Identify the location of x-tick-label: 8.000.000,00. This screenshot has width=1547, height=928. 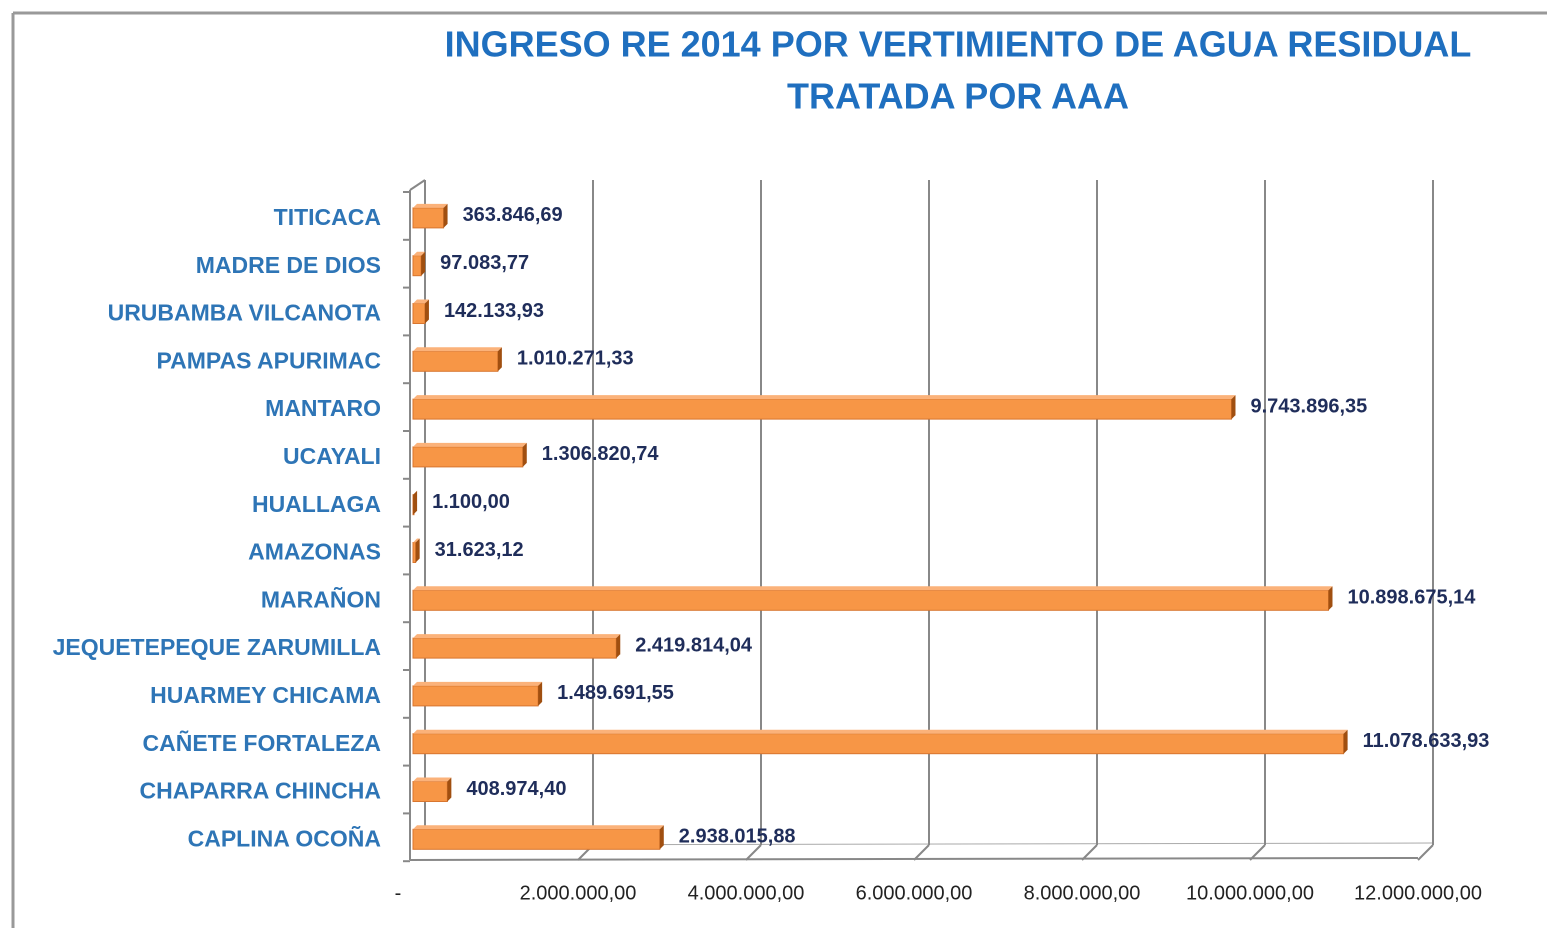
(1082, 893).